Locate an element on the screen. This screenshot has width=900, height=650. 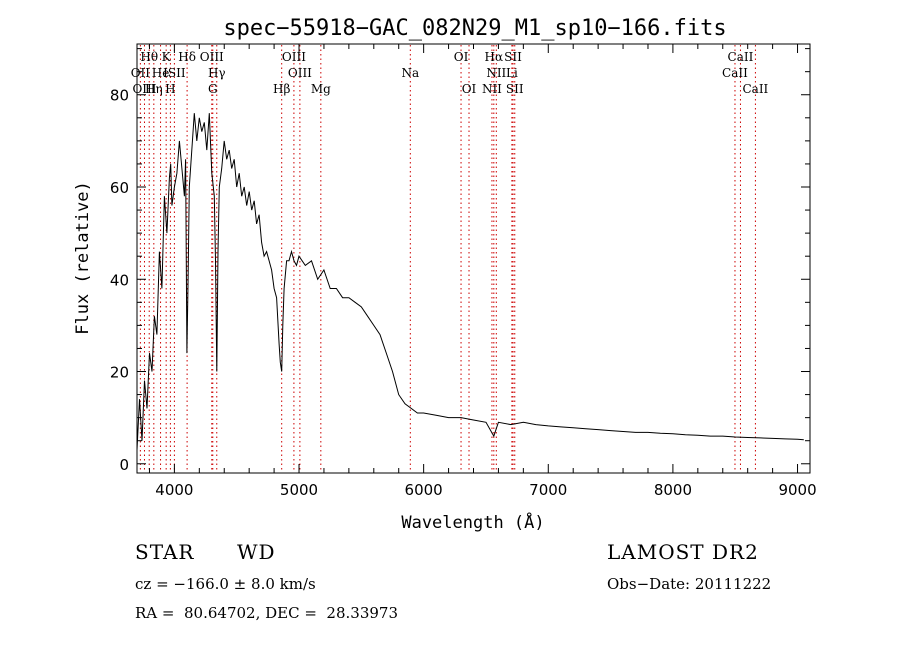
x-tick-label: 5000 is located at coordinates (299, 490).